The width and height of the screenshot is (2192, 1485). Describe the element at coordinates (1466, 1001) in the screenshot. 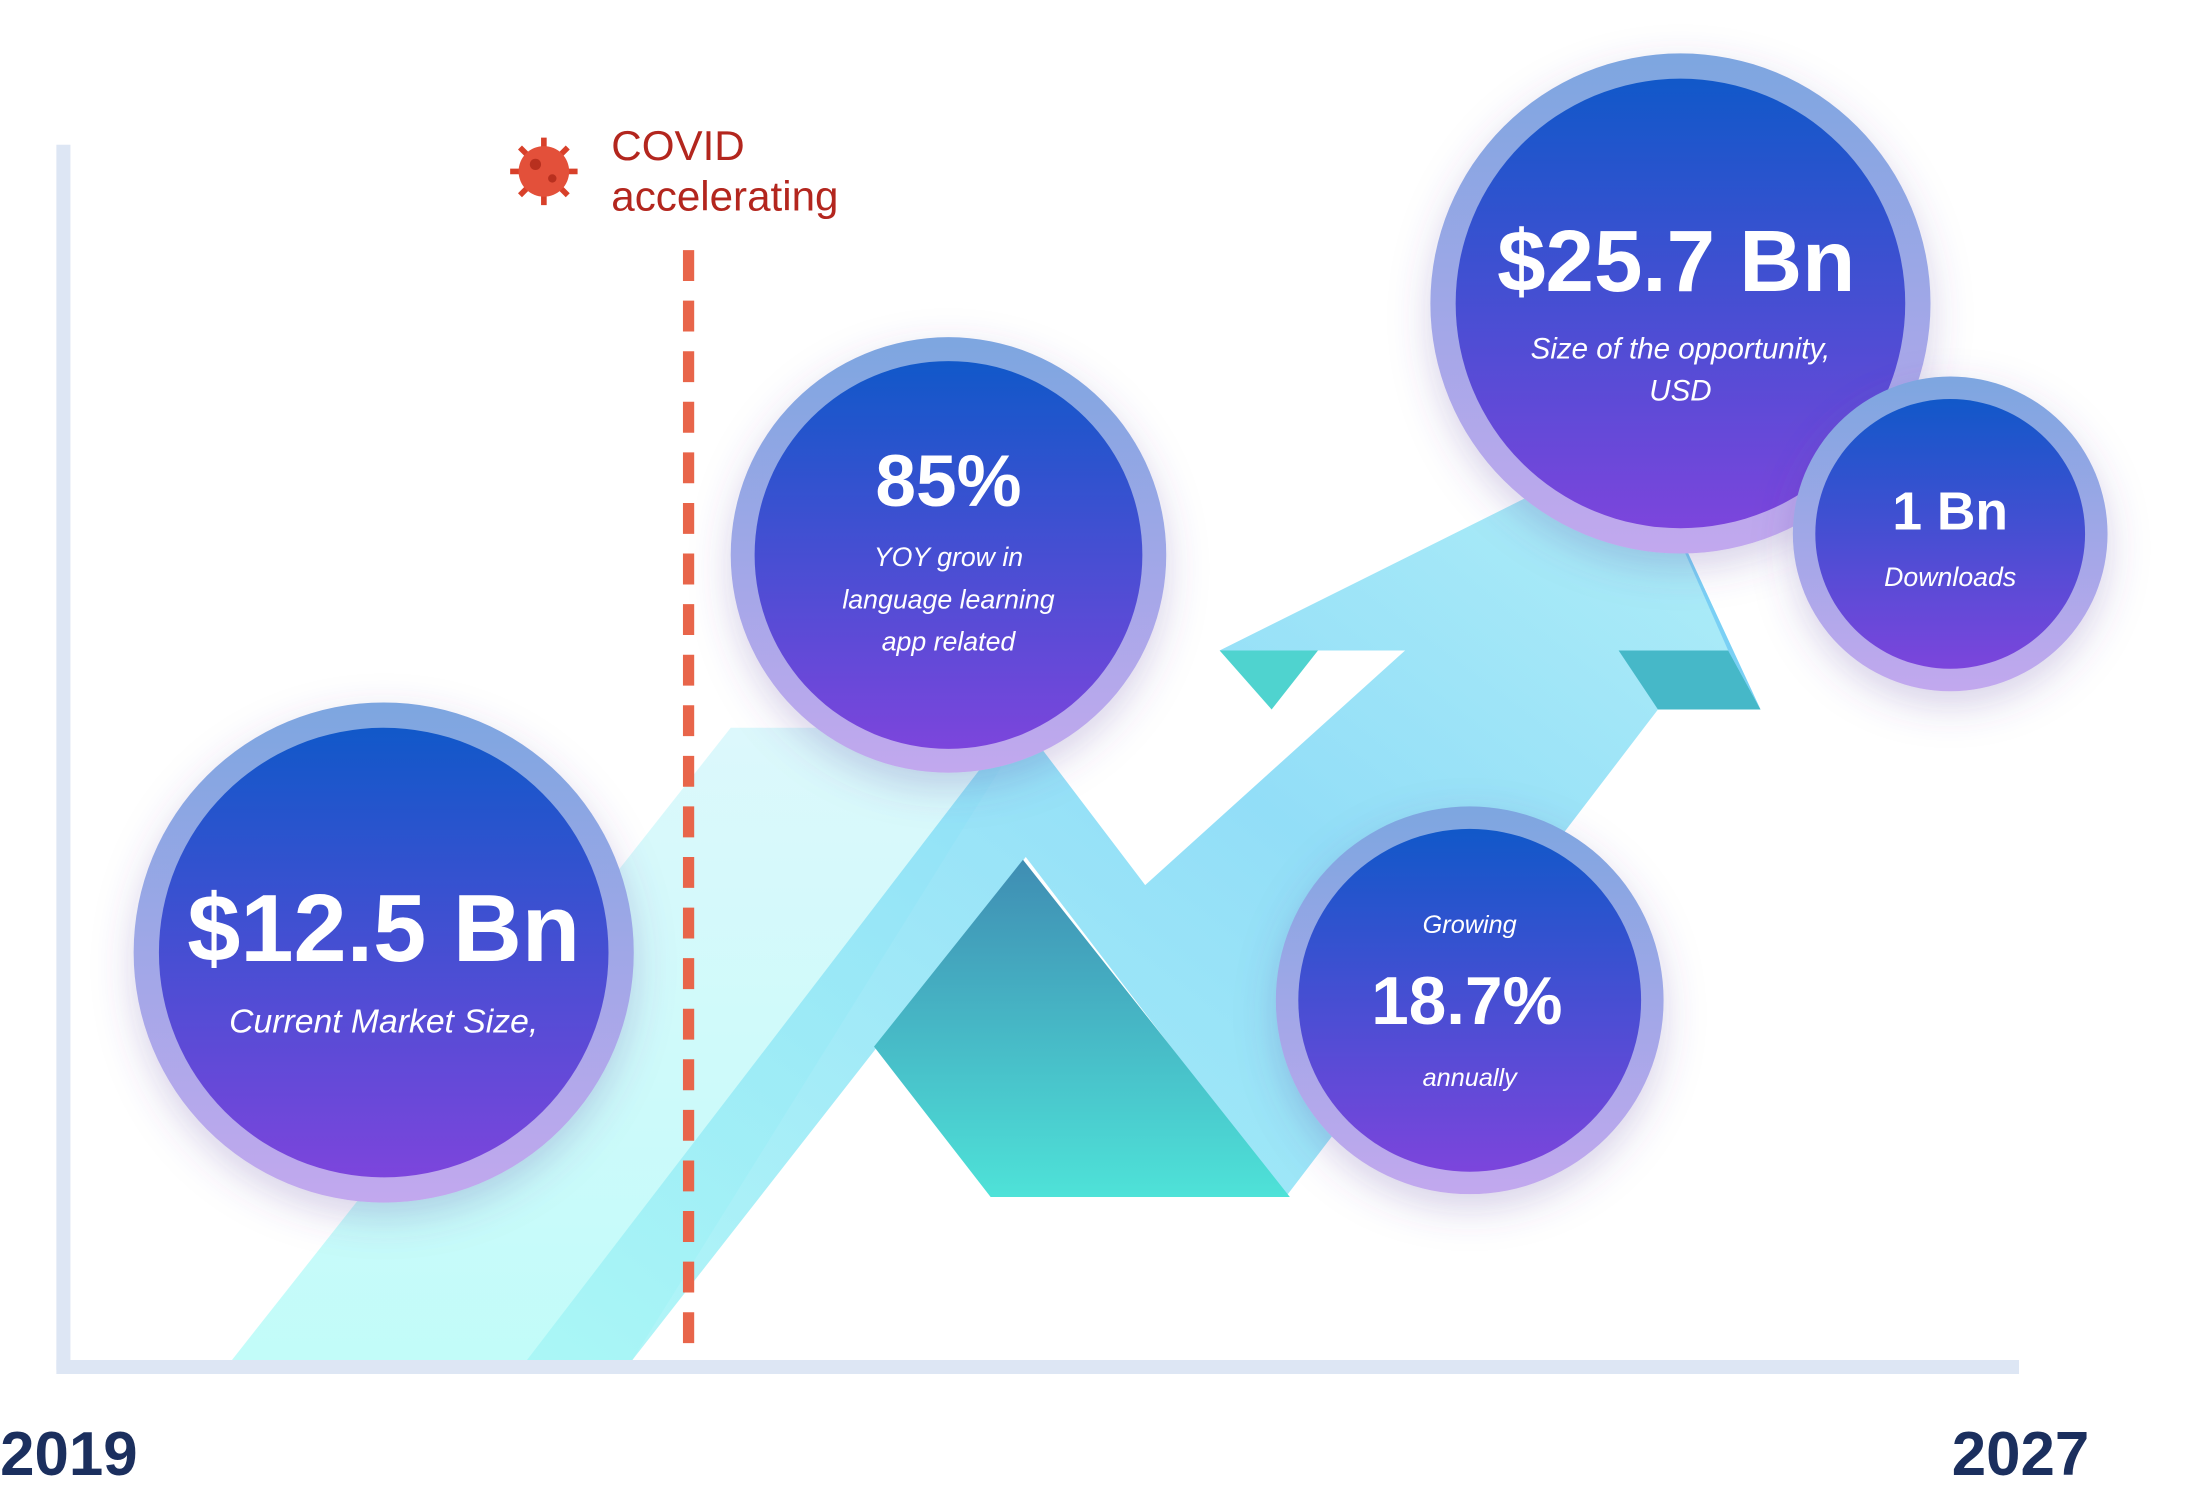

I see `headline: 18.7%` at that location.